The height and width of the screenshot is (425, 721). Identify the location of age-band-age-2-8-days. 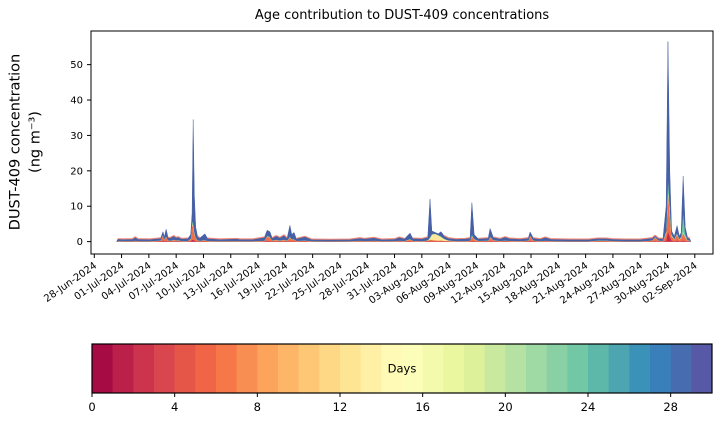
(403, 217).